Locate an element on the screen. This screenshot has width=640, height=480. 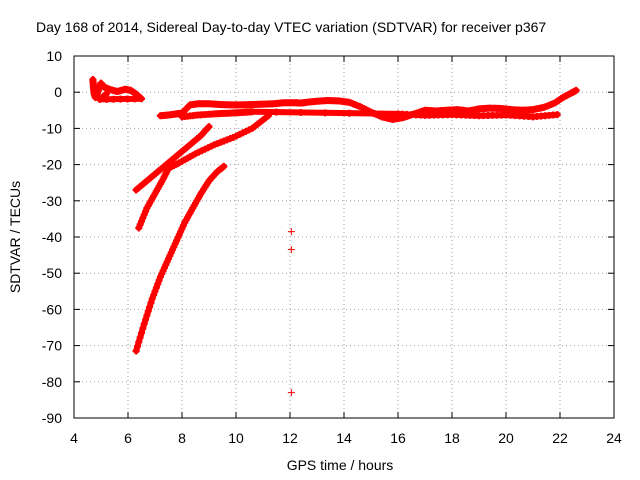
x-tick-labels: 4 6 8 10 12 14 16 18 20 22 24 is located at coordinates (346, 438).